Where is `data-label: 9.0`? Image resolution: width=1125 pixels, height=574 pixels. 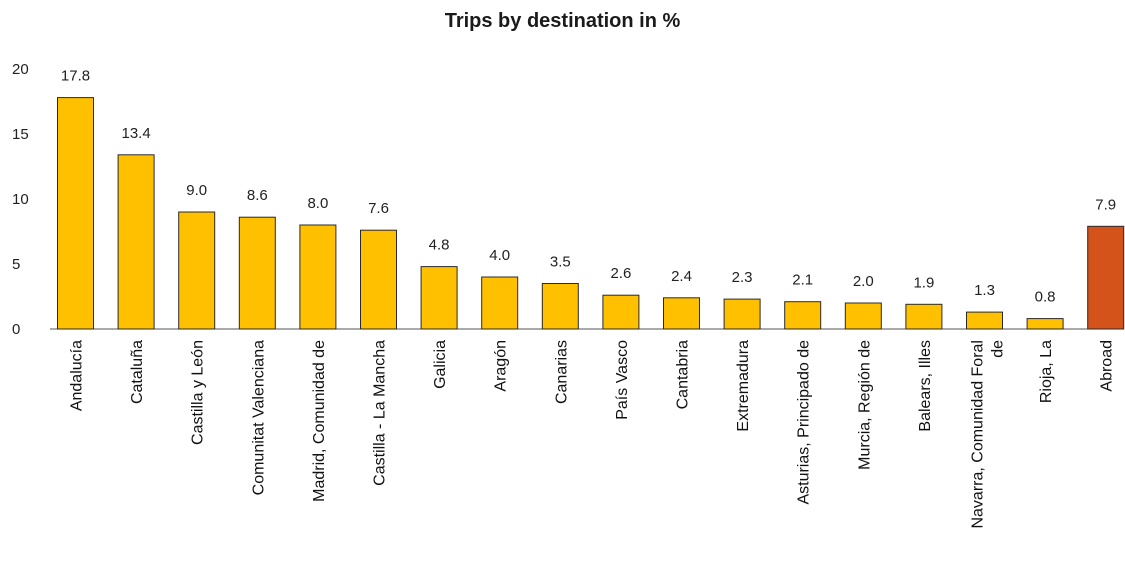
data-label: 9.0 is located at coordinates (196, 190).